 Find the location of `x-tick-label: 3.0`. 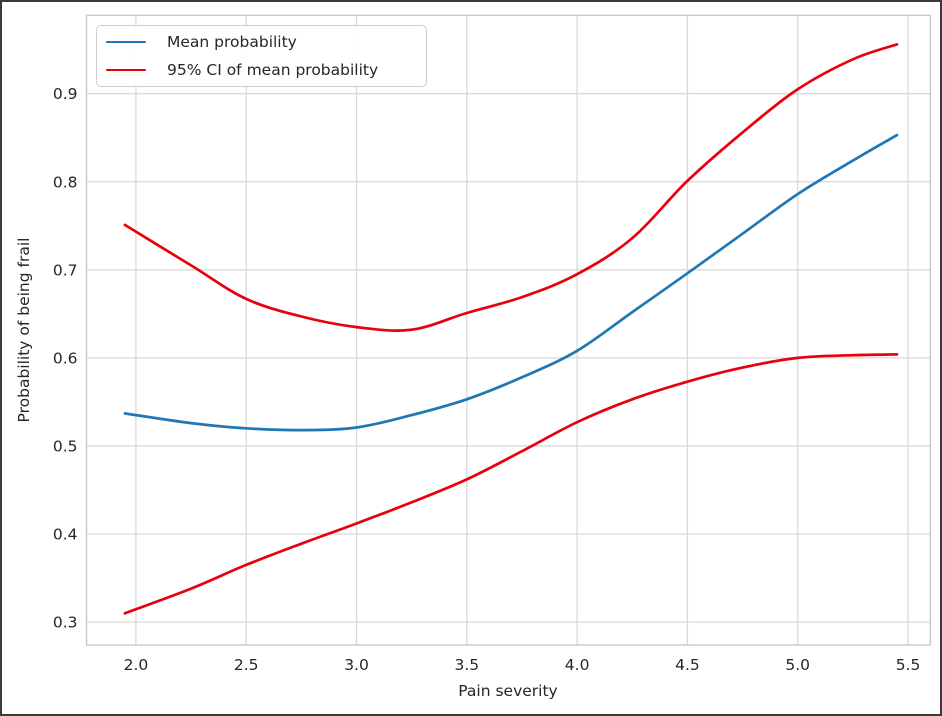

x-tick-label: 3.0 is located at coordinates (356, 665).